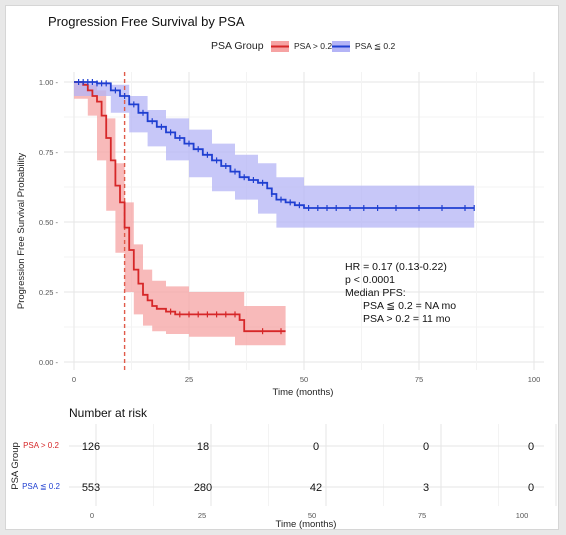  I want to click on median-pfs-heading: Median PFS:, so click(375, 293).